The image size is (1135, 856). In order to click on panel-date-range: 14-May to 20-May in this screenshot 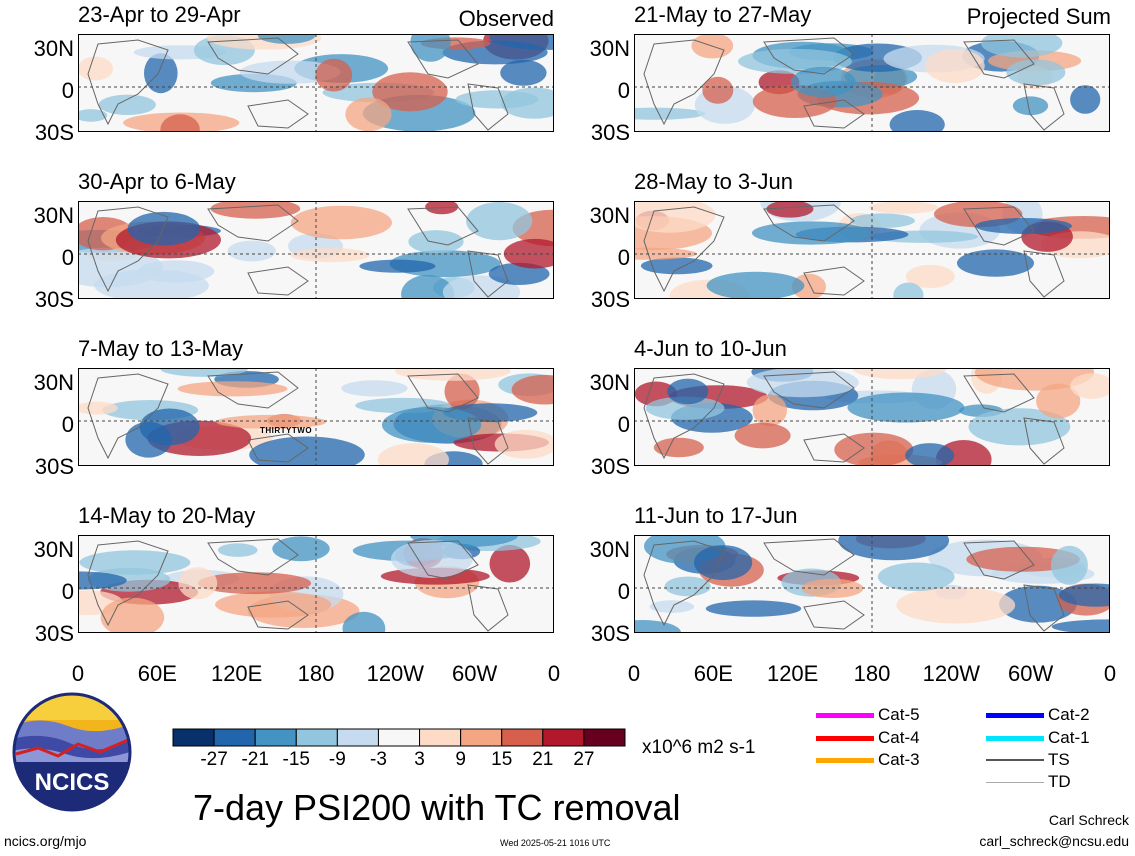, I will do `click(167, 515)`.